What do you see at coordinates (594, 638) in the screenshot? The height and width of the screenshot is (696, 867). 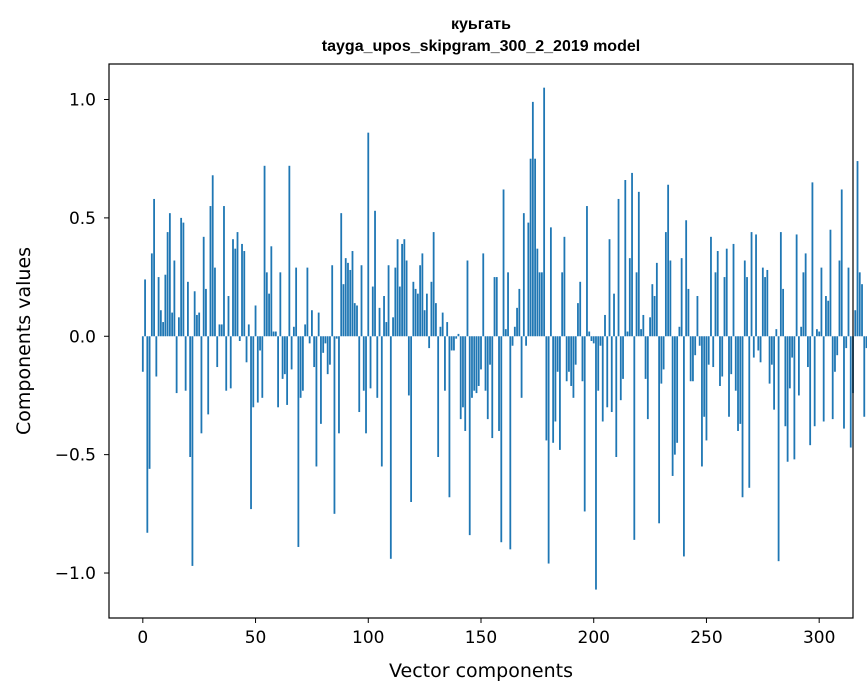 I see `x-tick-label: 200` at bounding box center [594, 638].